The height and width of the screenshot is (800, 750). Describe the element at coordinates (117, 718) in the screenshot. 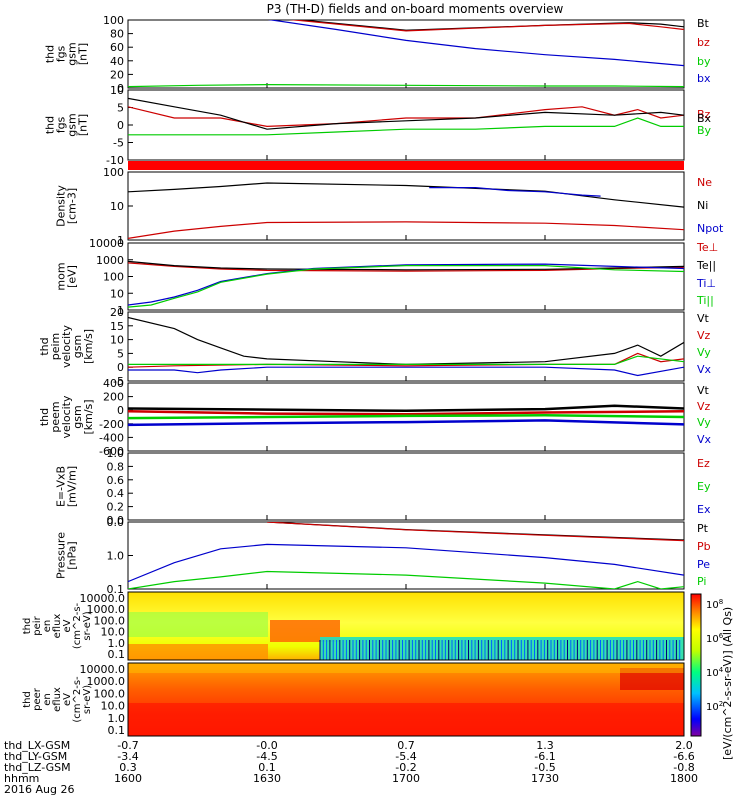

I see `y-tick-label: 1.0` at that location.